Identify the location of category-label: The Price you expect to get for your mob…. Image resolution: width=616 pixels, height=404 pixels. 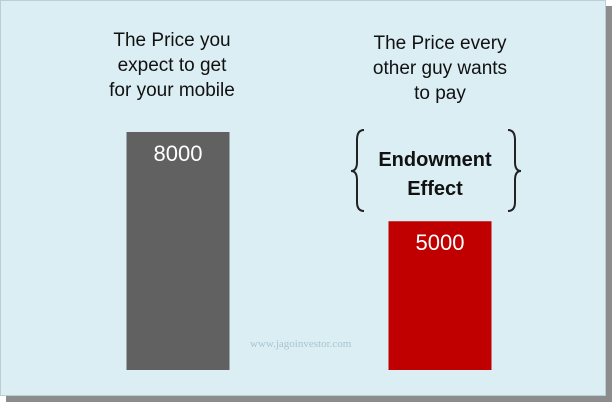
(172, 65).